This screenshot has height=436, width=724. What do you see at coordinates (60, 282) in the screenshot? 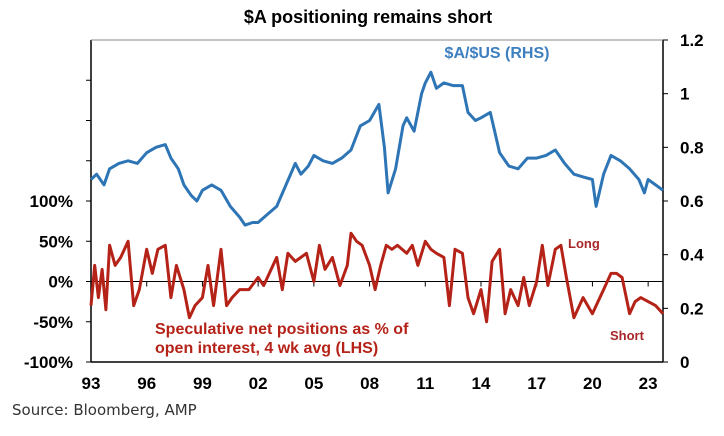
I see `left-tick-label: 0%` at bounding box center [60, 282].